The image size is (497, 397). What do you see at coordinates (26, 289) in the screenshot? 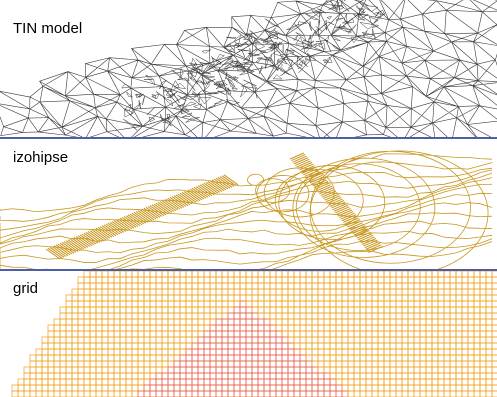
I see `grid-label: grid` at bounding box center [26, 289].